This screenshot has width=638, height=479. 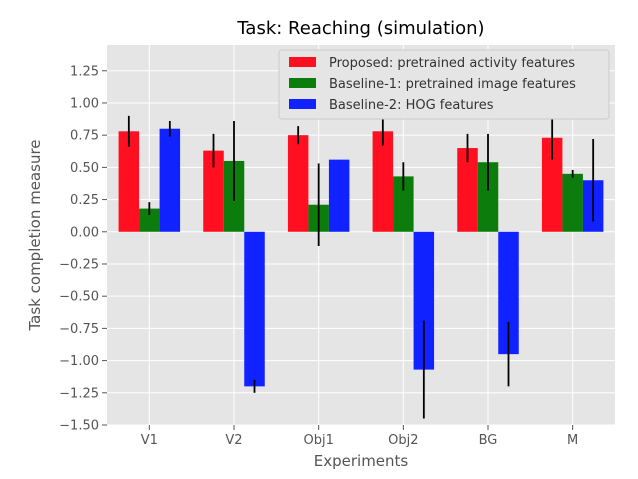 I want to click on y-tick-label: 0.25, so click(x=84, y=200).